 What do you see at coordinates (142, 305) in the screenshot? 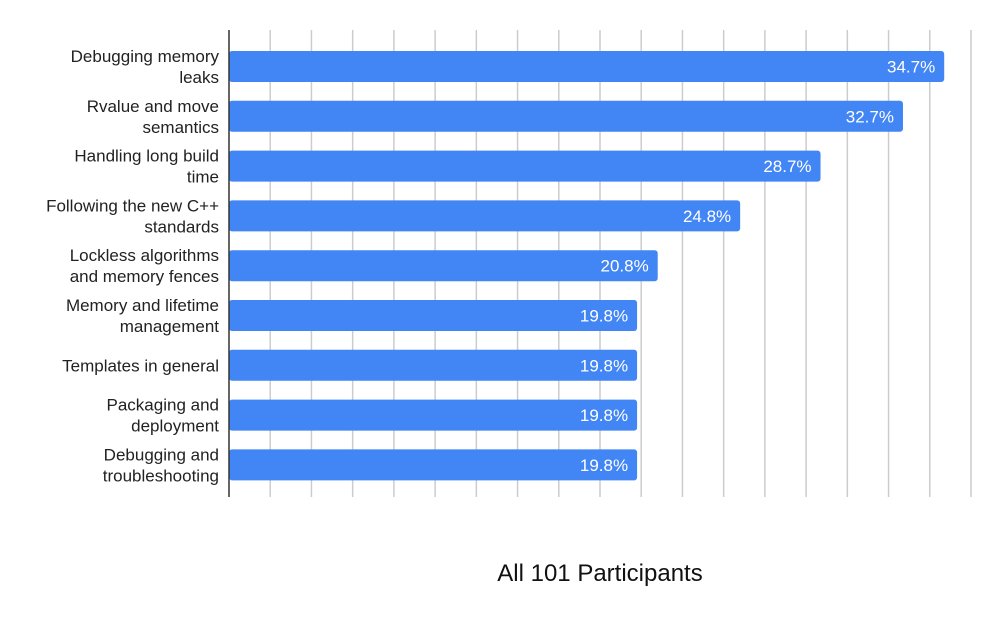
I see `category-label: Memory and lifetime` at bounding box center [142, 305].